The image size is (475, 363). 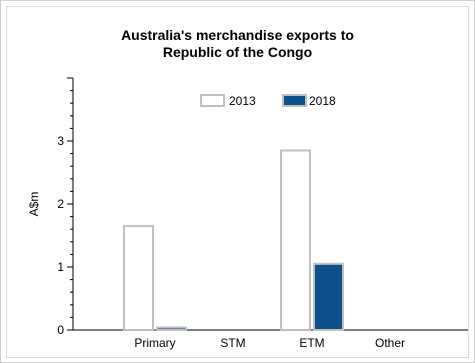 I want to click on y-axis-title: A$m, so click(x=34, y=204).